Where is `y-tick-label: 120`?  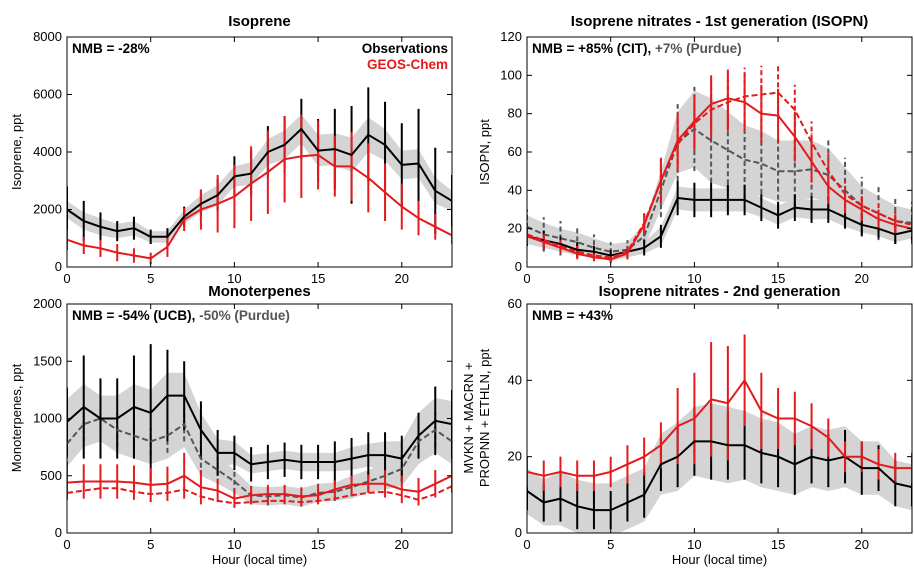
y-tick-label: 120 is located at coordinates (511, 36).